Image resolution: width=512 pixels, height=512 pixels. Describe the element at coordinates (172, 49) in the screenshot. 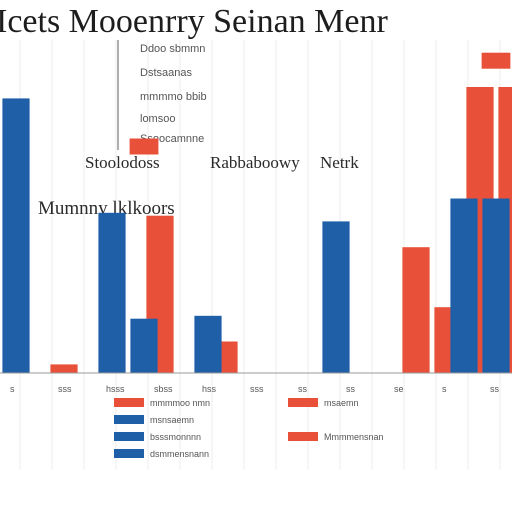

I see `menu-line: Ddoo sbmmn` at that location.